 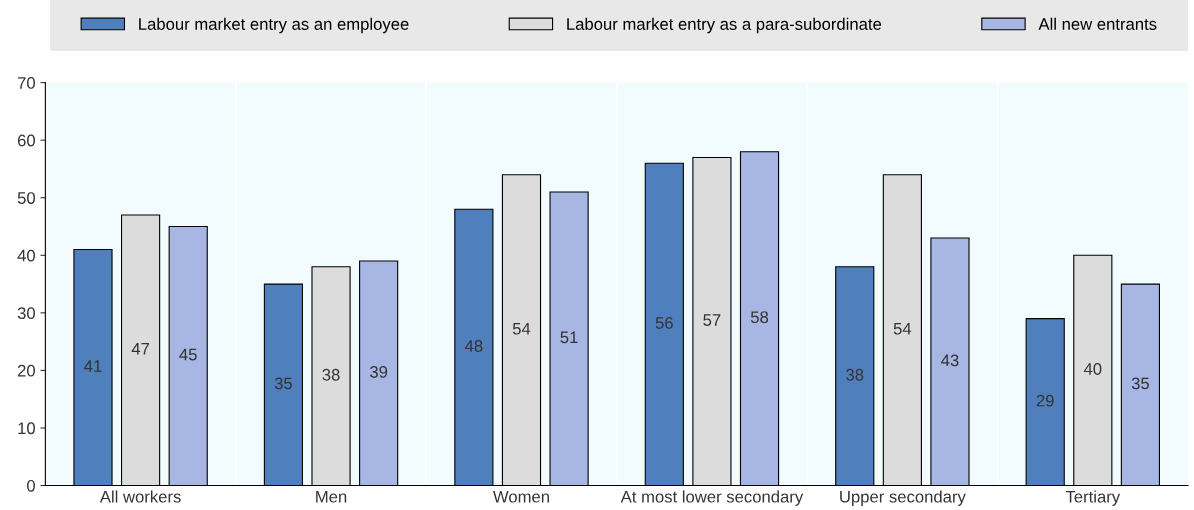 I want to click on y-tick-label: 40, so click(x=26, y=255).